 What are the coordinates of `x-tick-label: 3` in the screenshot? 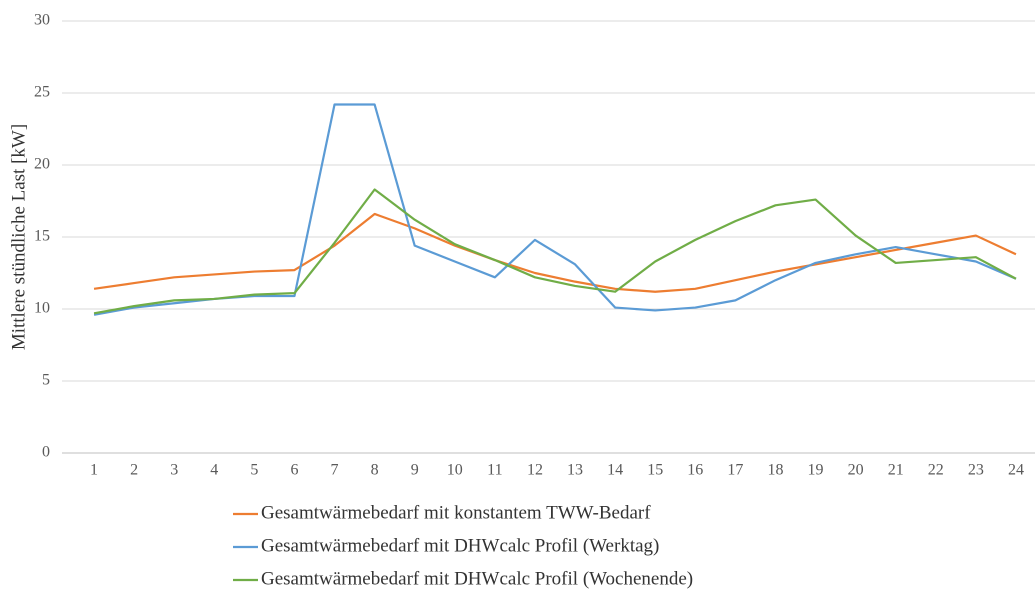 It's located at (174, 470).